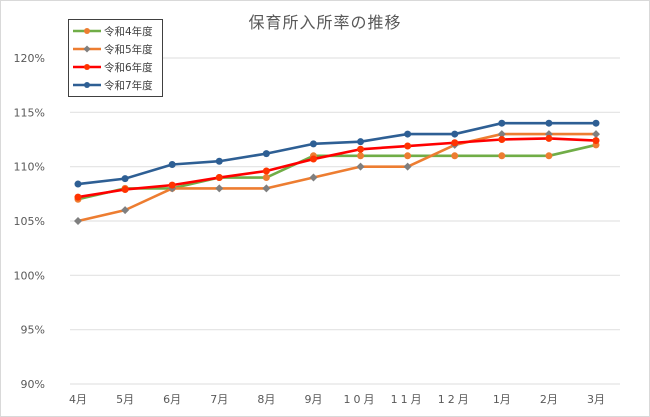  Describe the element at coordinates (87, 49) in the screenshot. I see `legend-swatch-r5-icon` at that location.